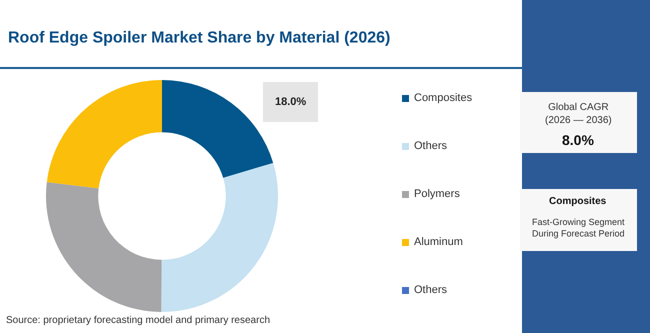  I want to click on text: Global CAGR (2026 — 2036), so click(578, 114).